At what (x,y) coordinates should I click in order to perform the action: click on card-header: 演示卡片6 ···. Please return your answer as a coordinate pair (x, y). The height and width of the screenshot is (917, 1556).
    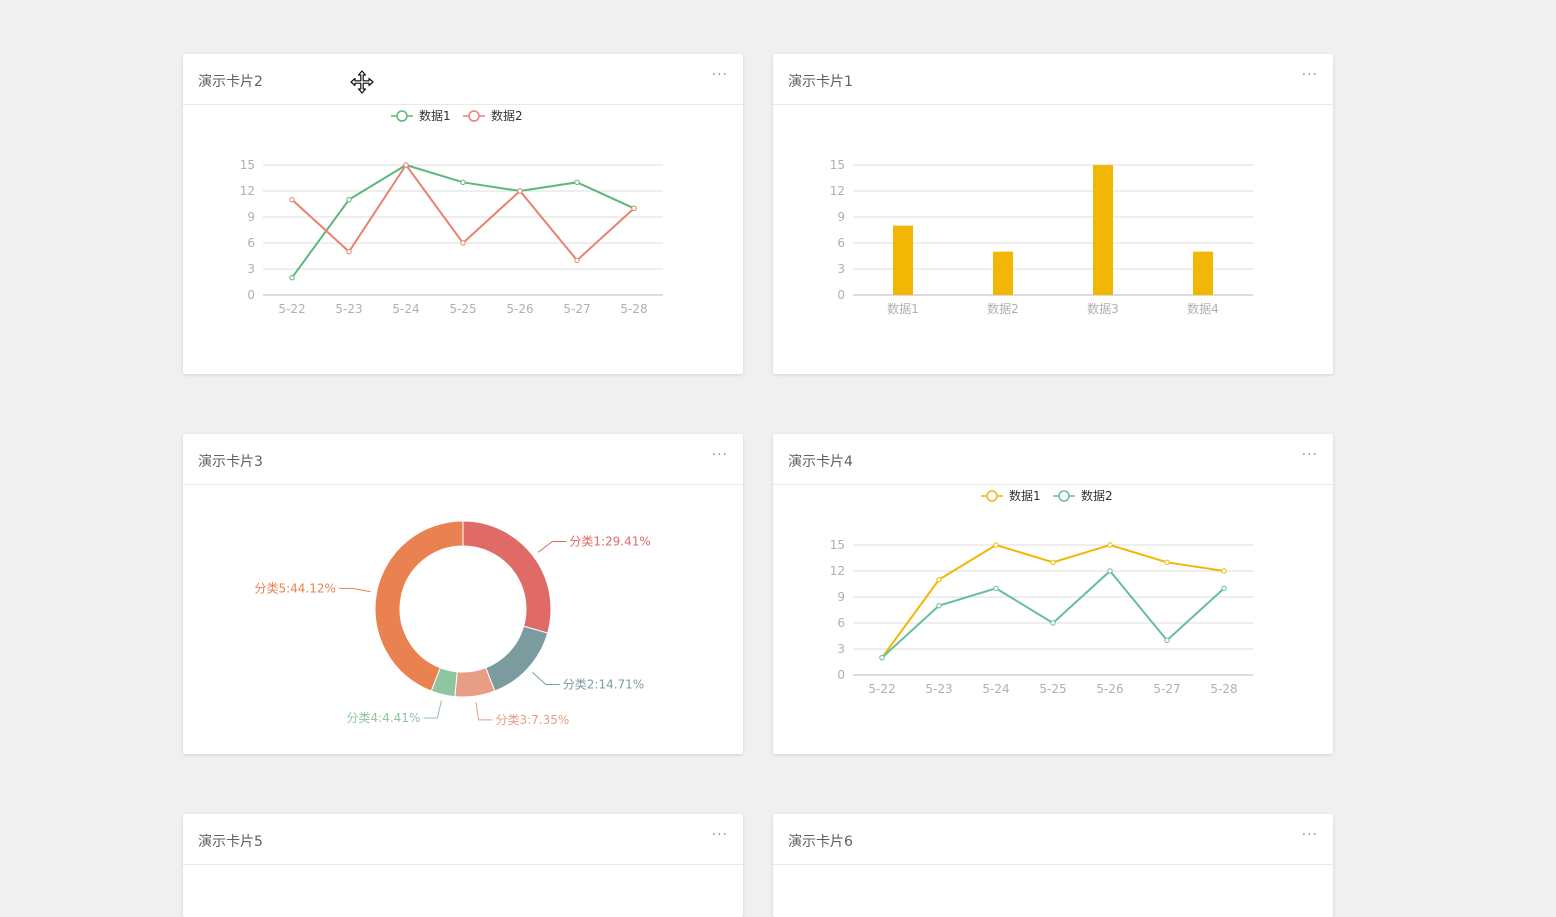
    Looking at the image, I should click on (1053, 839).